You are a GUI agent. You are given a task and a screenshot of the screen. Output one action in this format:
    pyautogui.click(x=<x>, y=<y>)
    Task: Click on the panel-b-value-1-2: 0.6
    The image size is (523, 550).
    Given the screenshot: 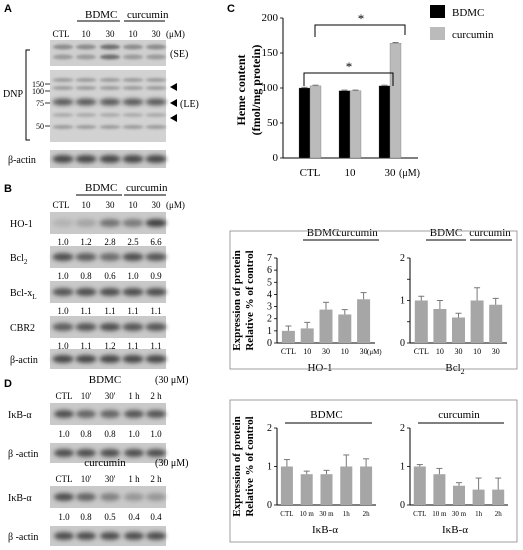 What is the action you would take?
    pyautogui.click(x=110, y=276)
    